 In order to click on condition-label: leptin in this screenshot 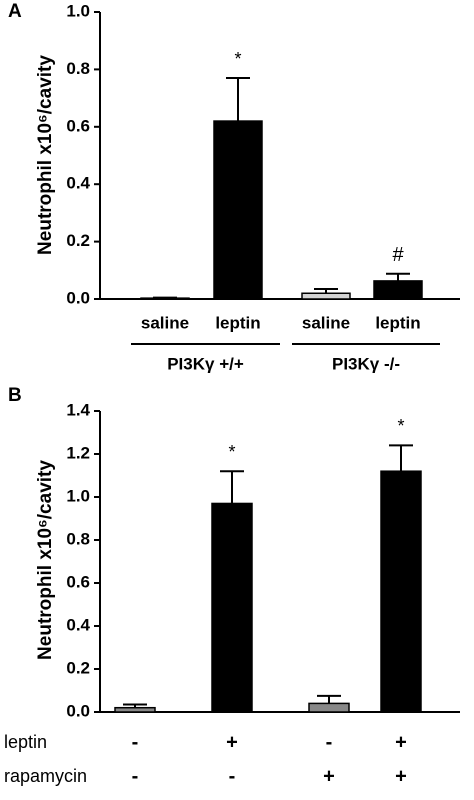, I will do `click(25, 742)`.